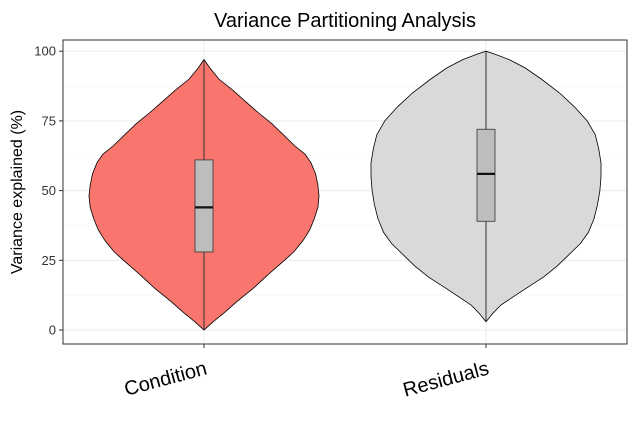 The height and width of the screenshot is (436, 637). What do you see at coordinates (204, 206) in the screenshot?
I see `box-condition` at bounding box center [204, 206].